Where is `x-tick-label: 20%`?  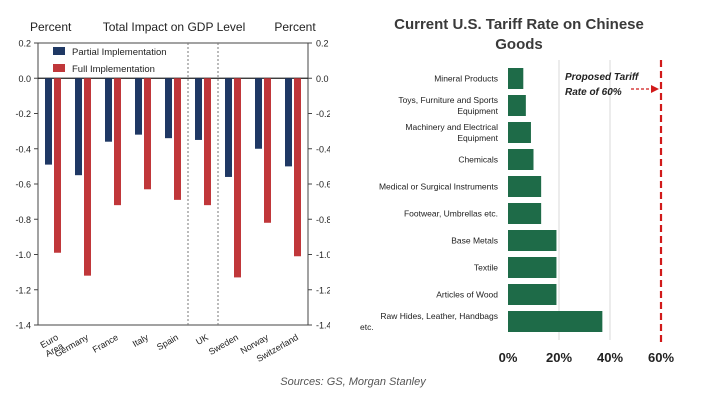
x-tick-label: 20% is located at coordinates (559, 357).